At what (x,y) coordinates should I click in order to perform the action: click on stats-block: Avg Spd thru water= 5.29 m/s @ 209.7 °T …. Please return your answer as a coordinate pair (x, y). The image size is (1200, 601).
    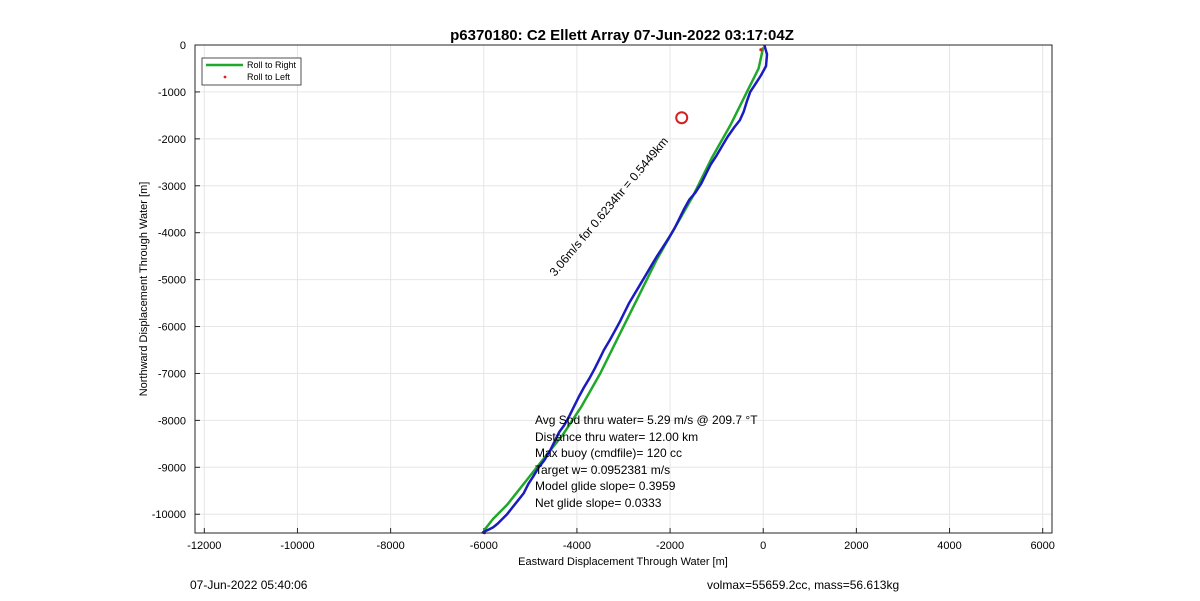
    Looking at the image, I should click on (646, 461).